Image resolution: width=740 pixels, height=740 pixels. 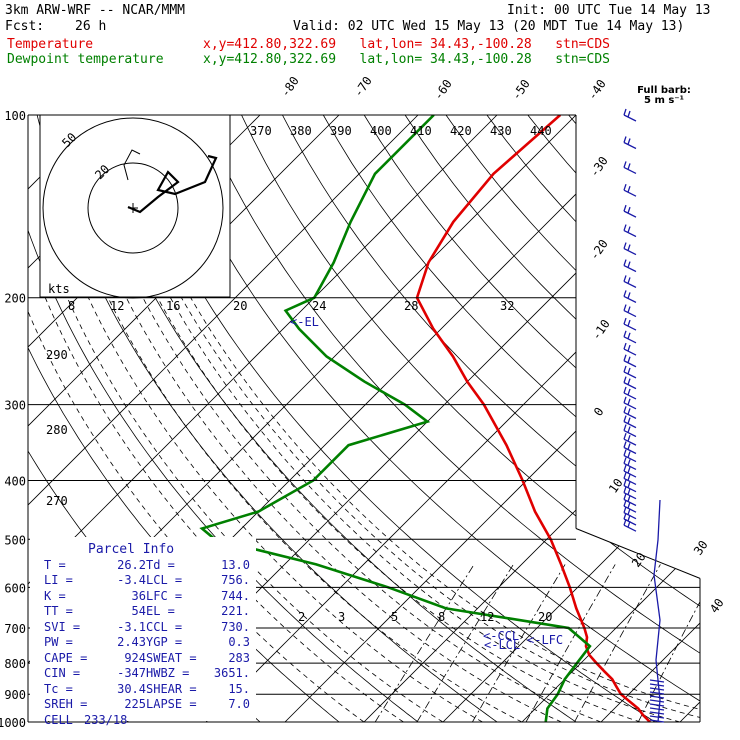 What do you see at coordinates (545, 640) in the screenshot?
I see `parcel-level-marker: <-LFC` at bounding box center [545, 640].